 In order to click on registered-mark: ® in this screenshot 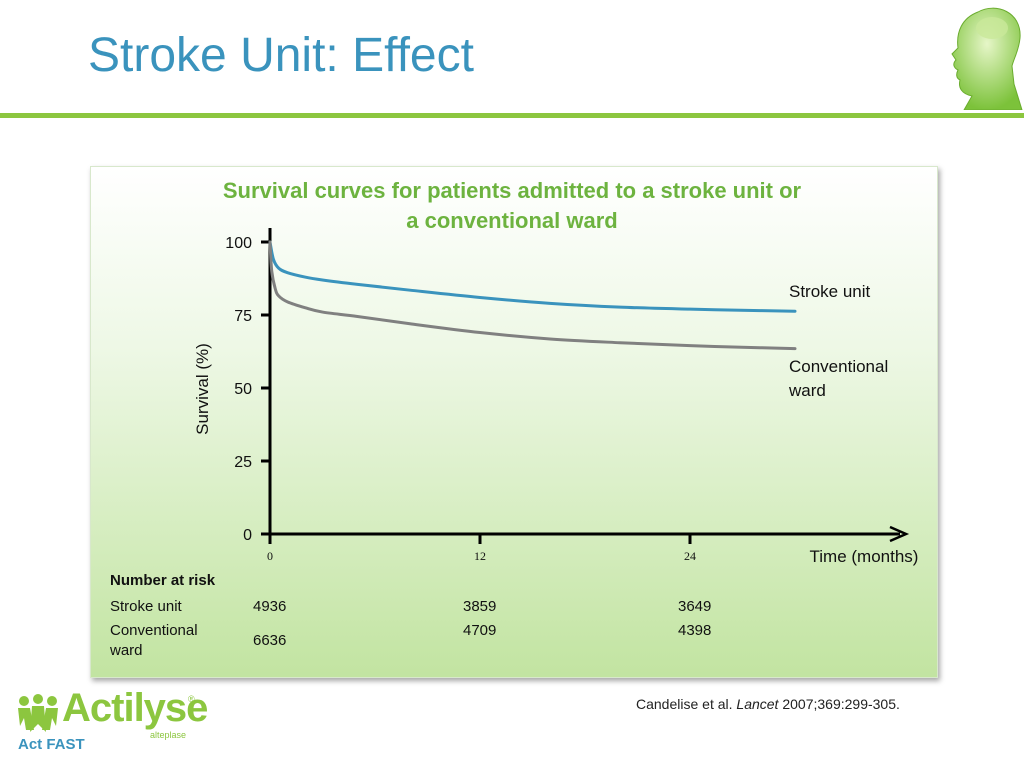, I will do `click(191, 699)`.